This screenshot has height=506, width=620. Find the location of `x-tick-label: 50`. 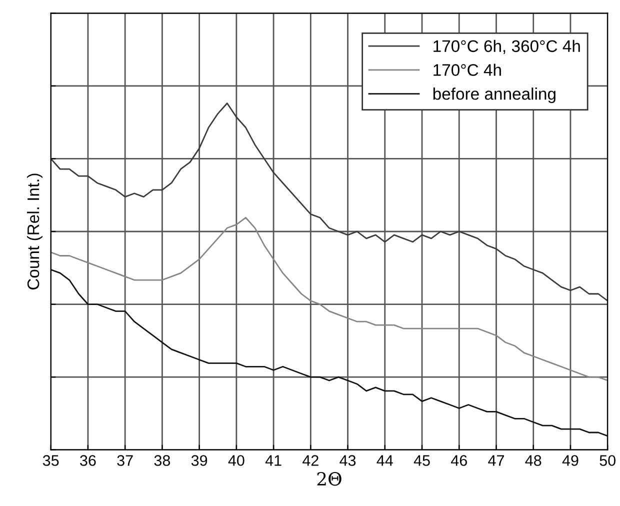

x-tick-label: 50 is located at coordinates (608, 460).